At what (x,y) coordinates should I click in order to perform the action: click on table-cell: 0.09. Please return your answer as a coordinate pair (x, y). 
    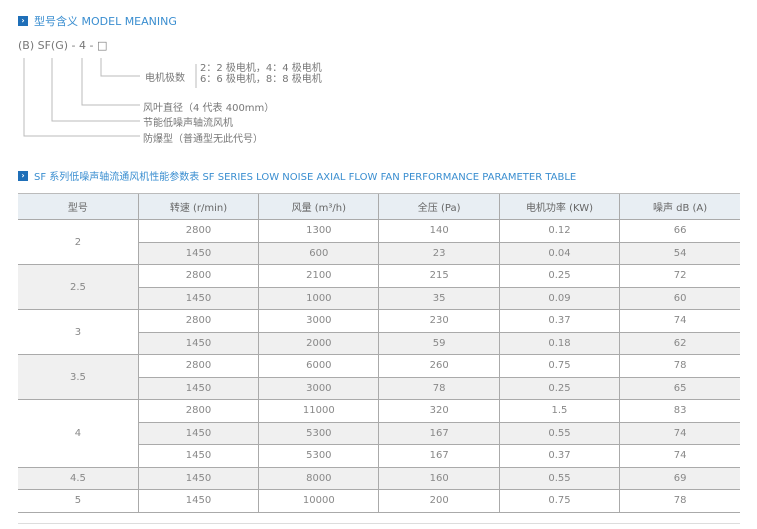
    Looking at the image, I should click on (559, 298).